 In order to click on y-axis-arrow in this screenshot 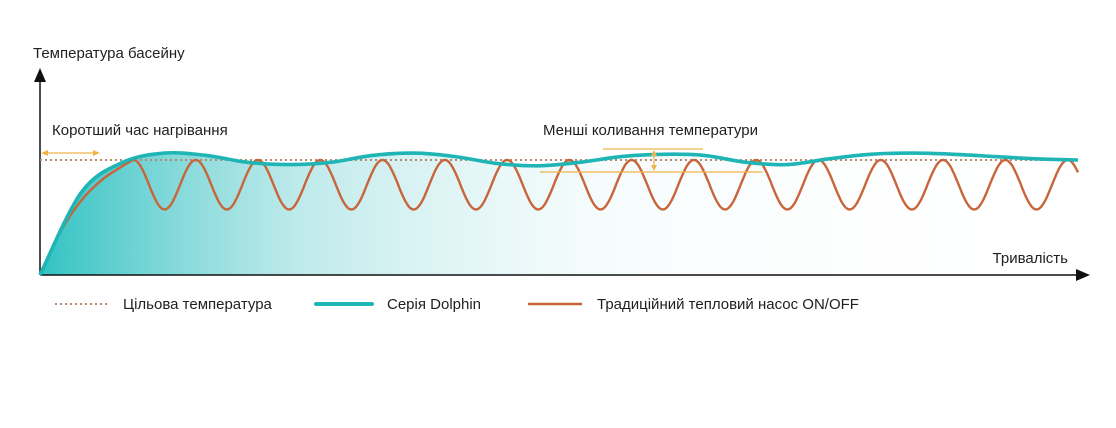, I will do `click(40, 75)`.